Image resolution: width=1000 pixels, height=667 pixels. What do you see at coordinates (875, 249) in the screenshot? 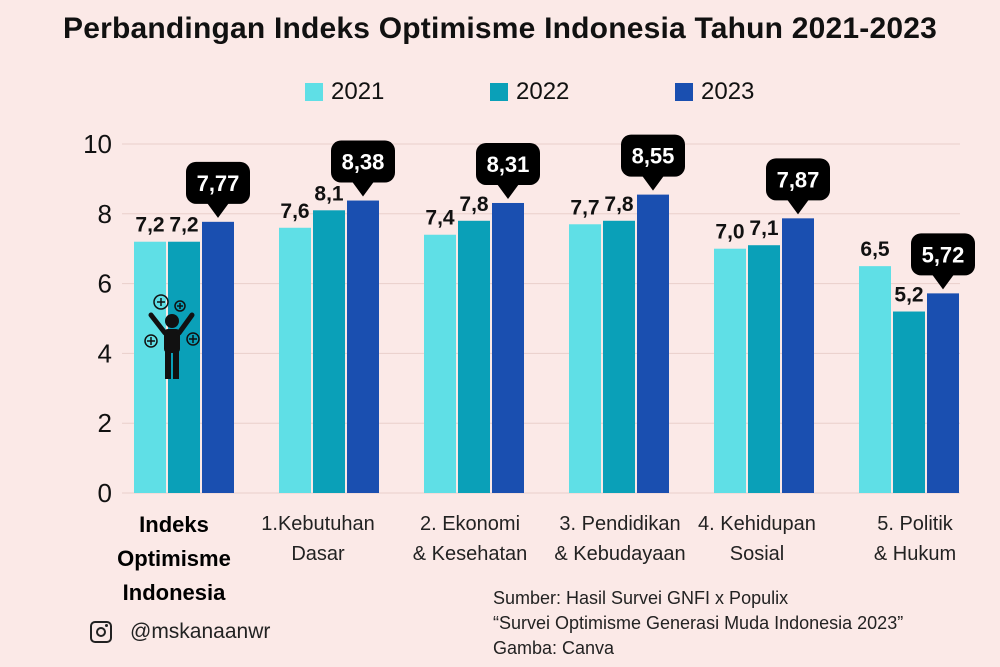
I see `data-label: 6,5` at bounding box center [875, 249].